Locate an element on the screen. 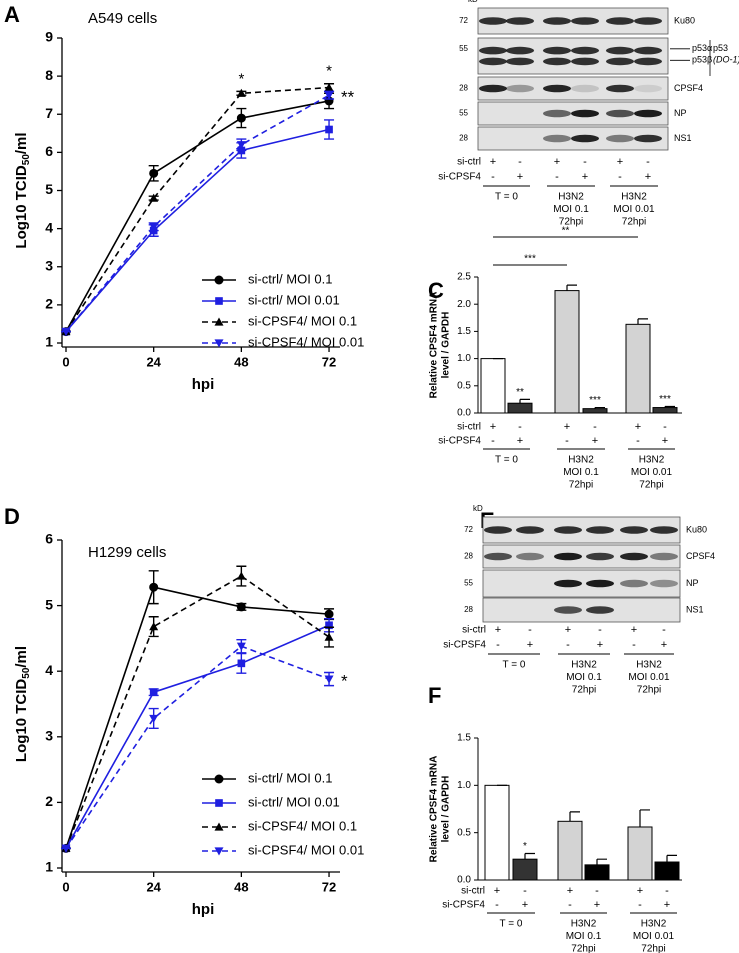 This screenshot has height=953, width=739. y-tick-label: 0.0 is located at coordinates (464, 880).